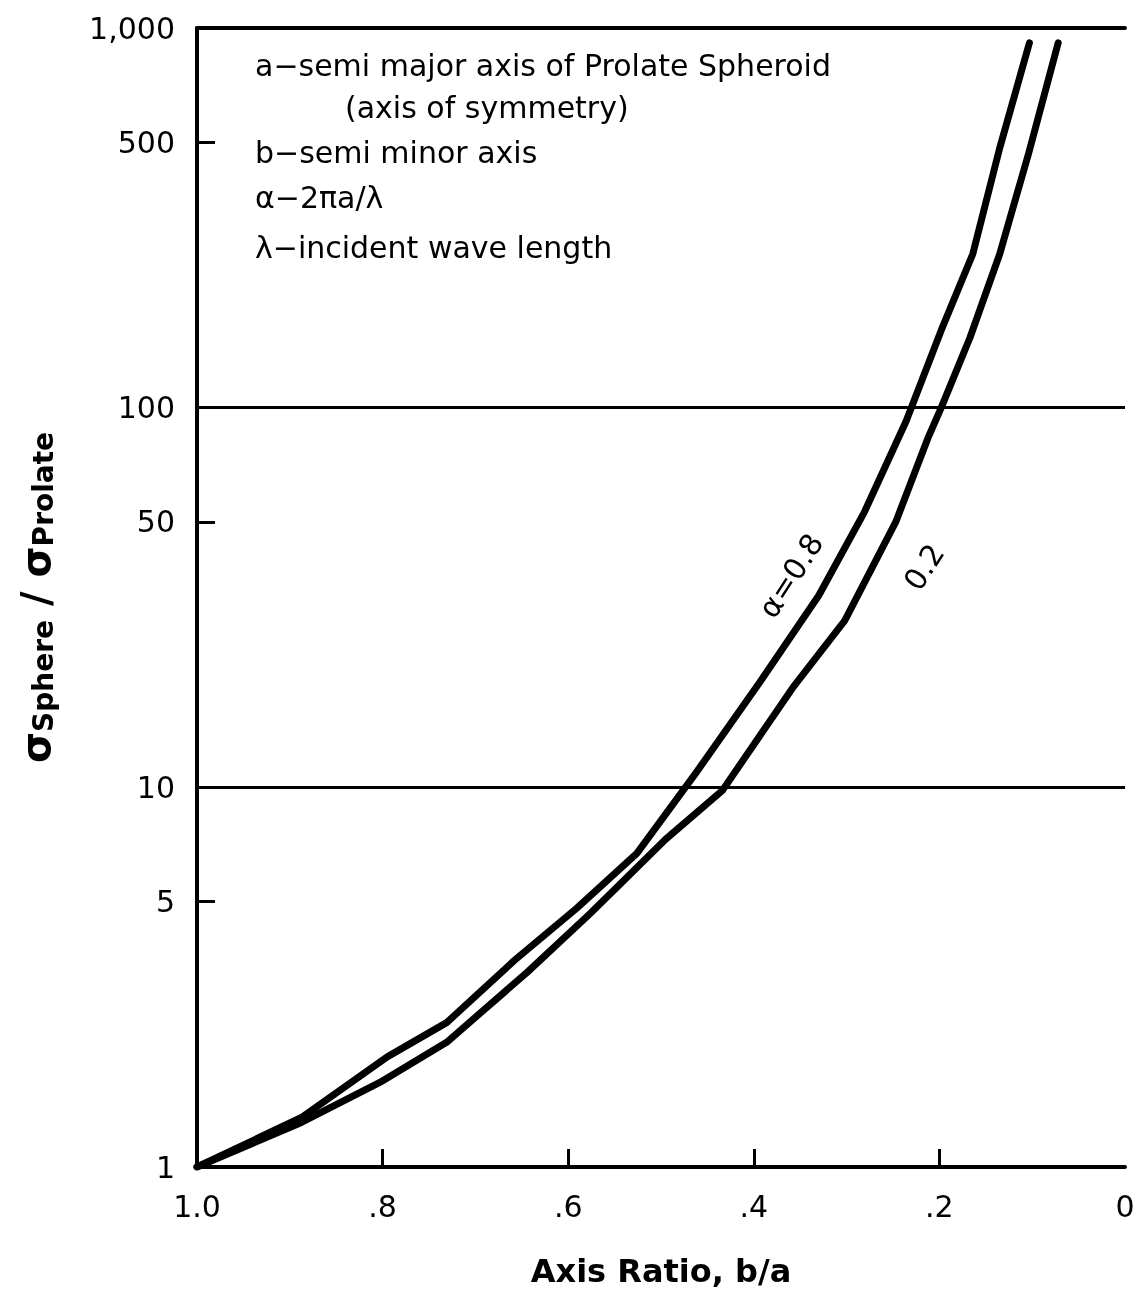 The image size is (1147, 1295). Describe the element at coordinates (165, 1167) in the screenshot. I see `y-tick-label: 1` at that location.